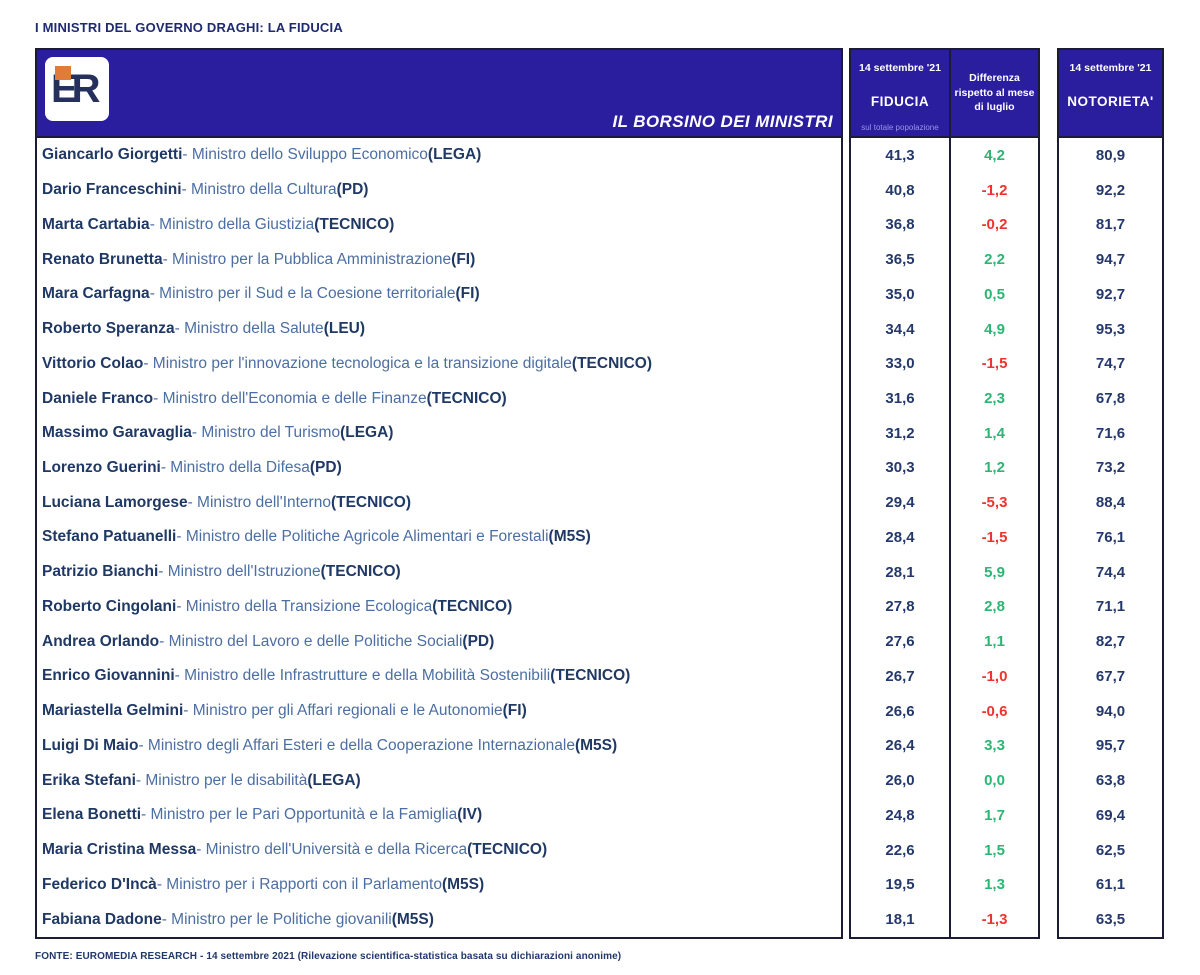 This screenshot has width=1200, height=975. Describe the element at coordinates (1110, 746) in the screenshot. I see `notorieta-value: 95,7` at that location.